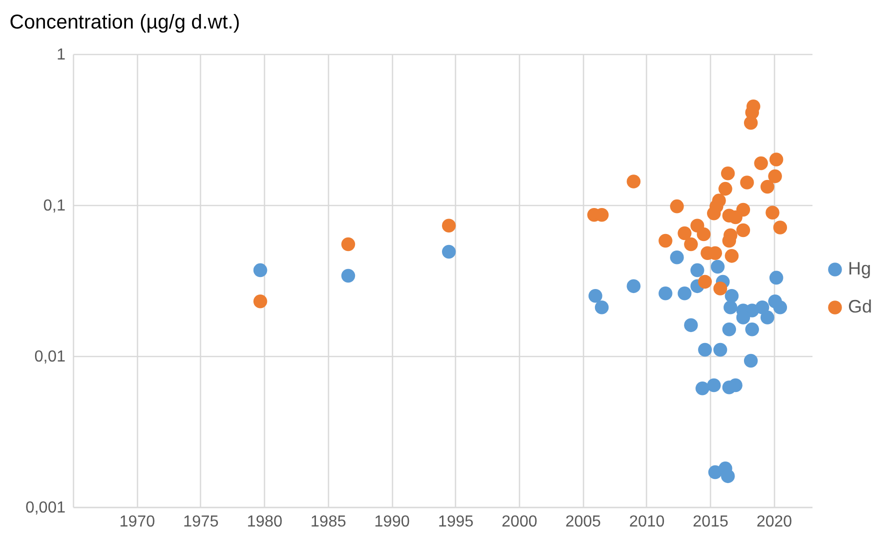  What do you see at coordinates (137, 522) in the screenshot?
I see `x-tick-label: 1970` at bounding box center [137, 522].